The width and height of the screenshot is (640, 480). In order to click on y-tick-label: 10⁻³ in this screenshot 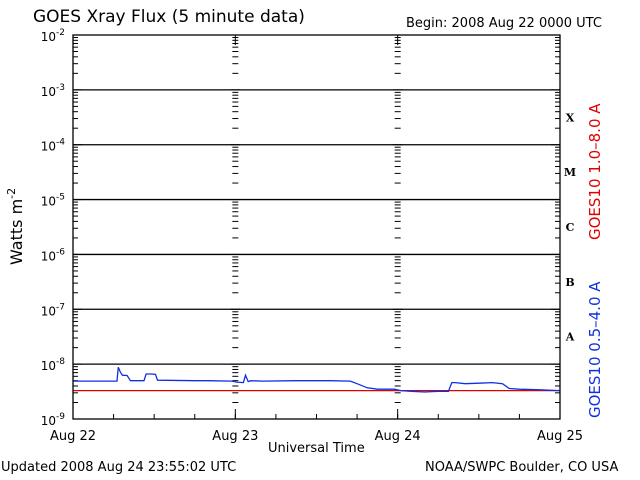, I will do `click(53, 91)`.